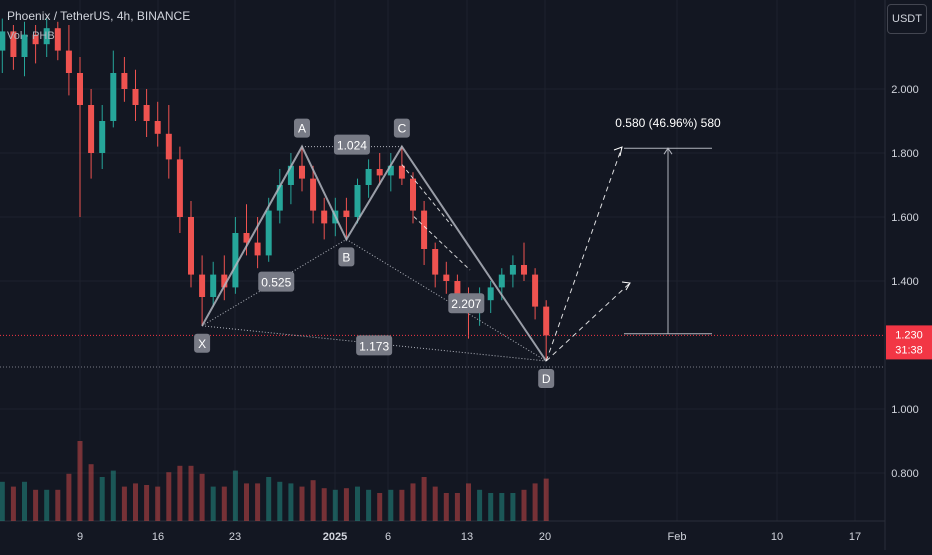 The image size is (932, 555). I want to click on ratio-label: 1.173, so click(374, 346).